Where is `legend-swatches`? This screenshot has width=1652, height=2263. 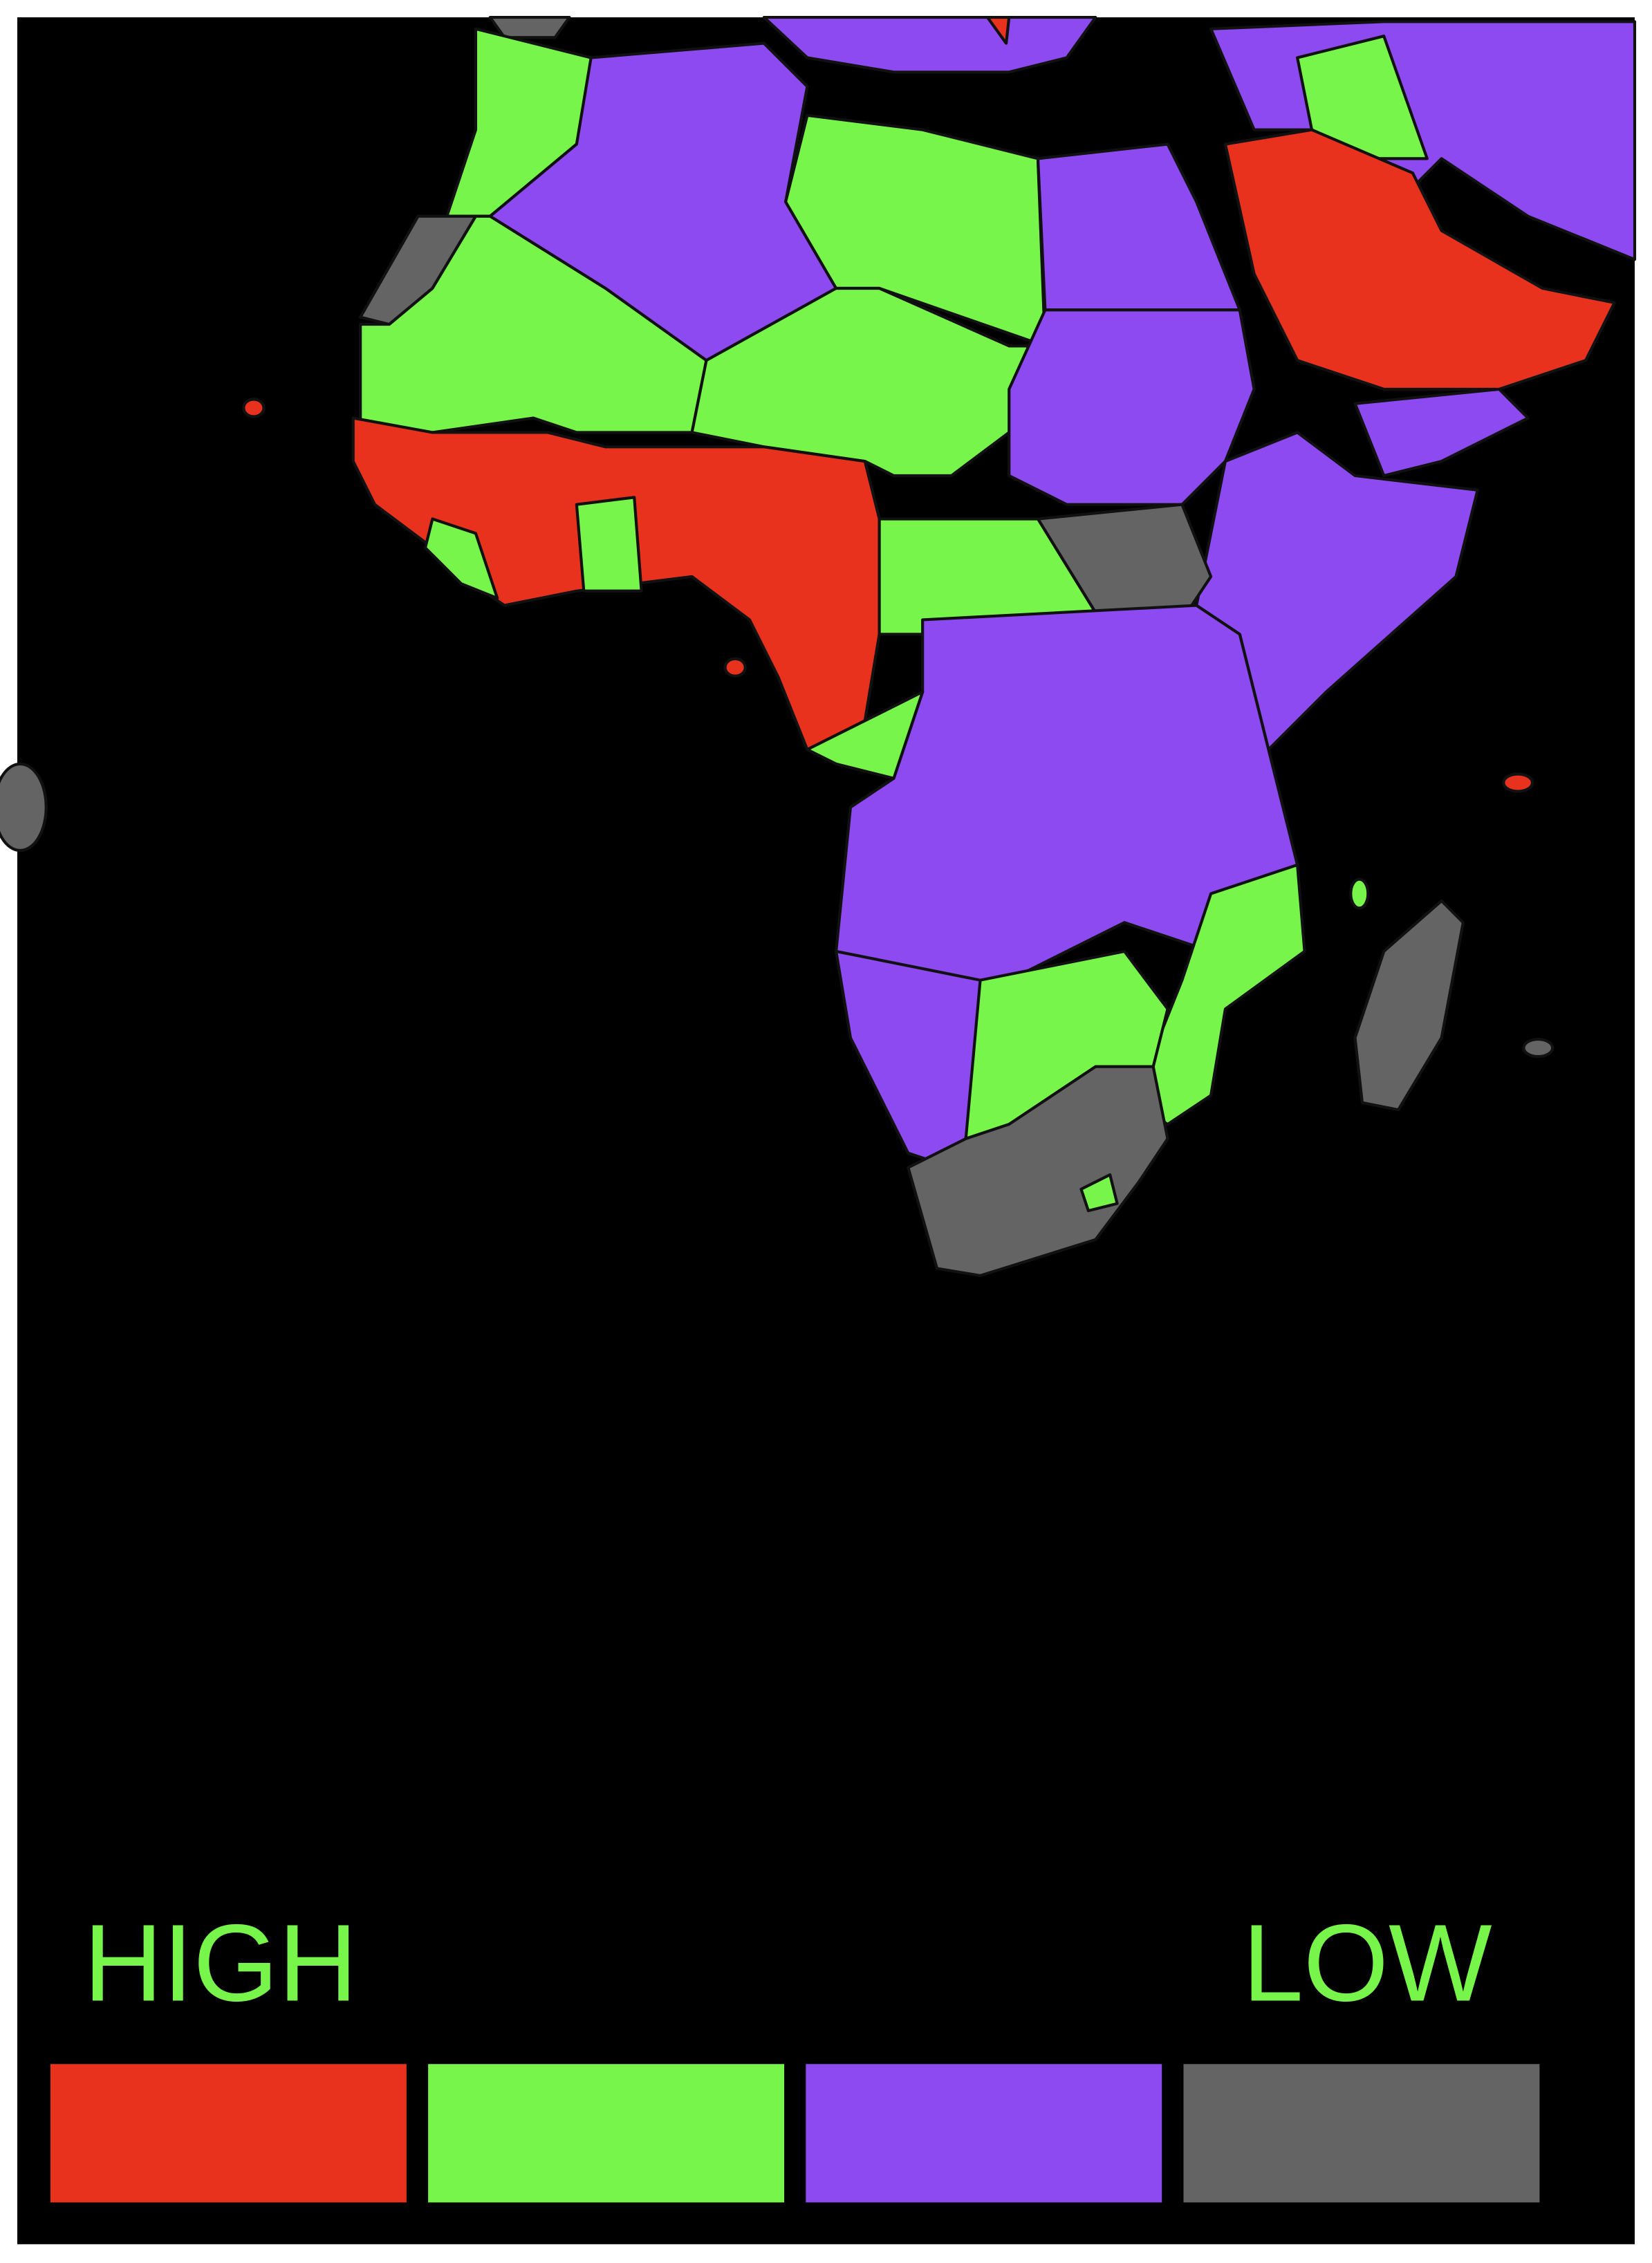 legend-swatches is located at coordinates (795, 2133).